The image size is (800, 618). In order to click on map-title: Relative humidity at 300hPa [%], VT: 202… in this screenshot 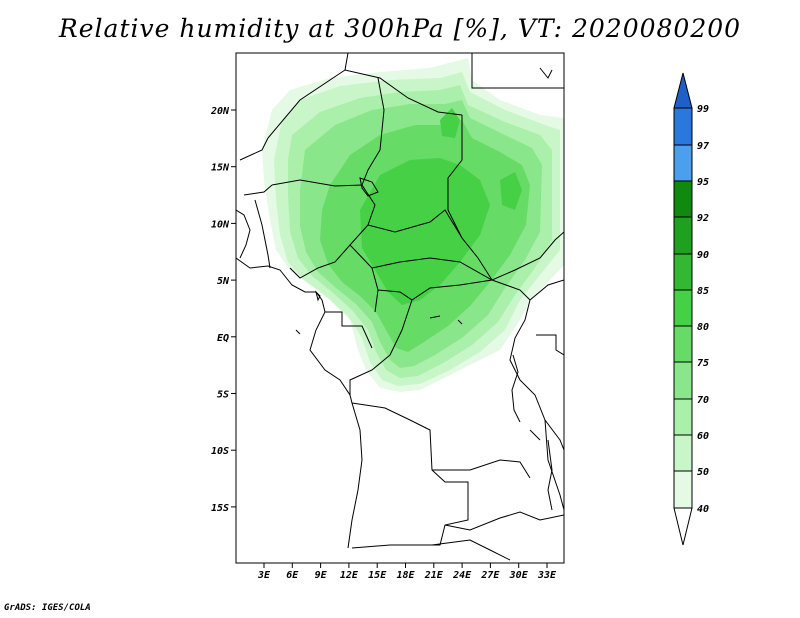, I will do `click(400, 28)`.